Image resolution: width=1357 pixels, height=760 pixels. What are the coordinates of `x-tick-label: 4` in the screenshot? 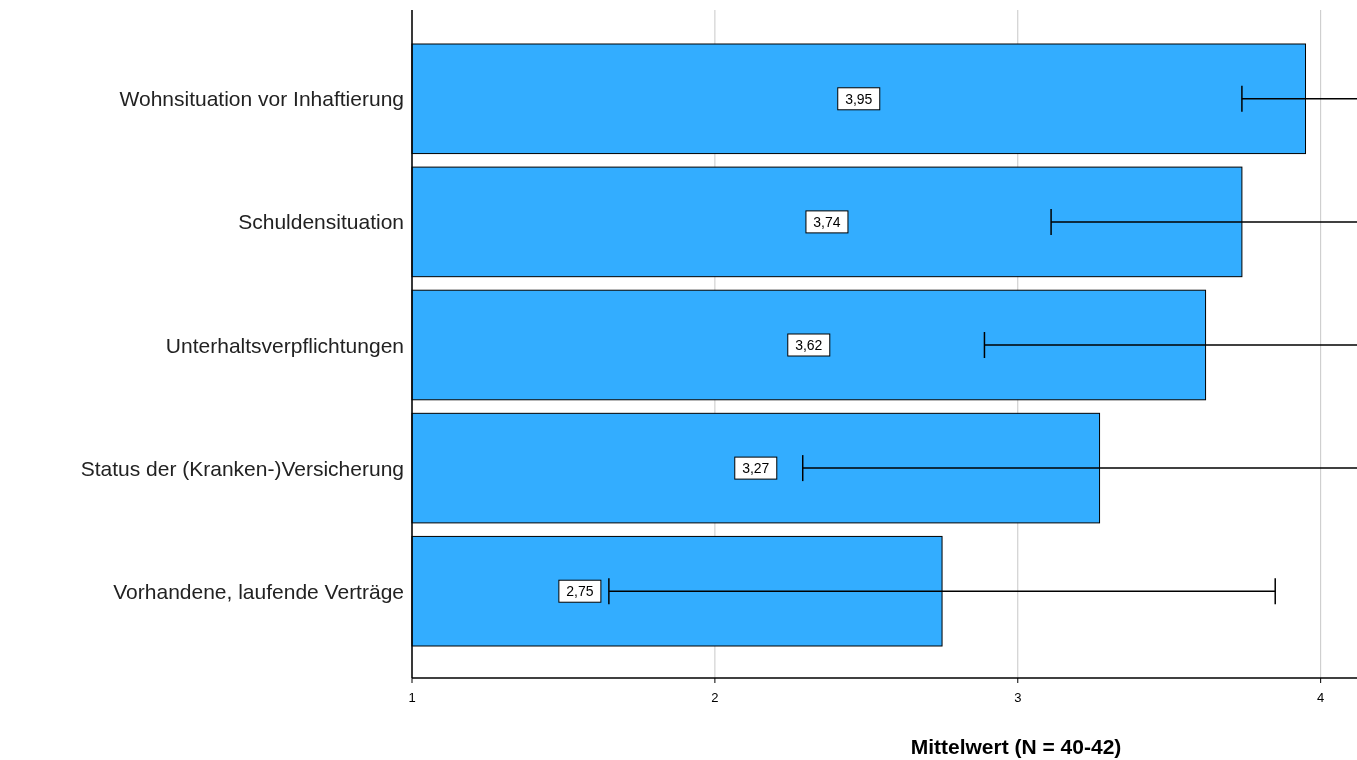 It's located at (1321, 697).